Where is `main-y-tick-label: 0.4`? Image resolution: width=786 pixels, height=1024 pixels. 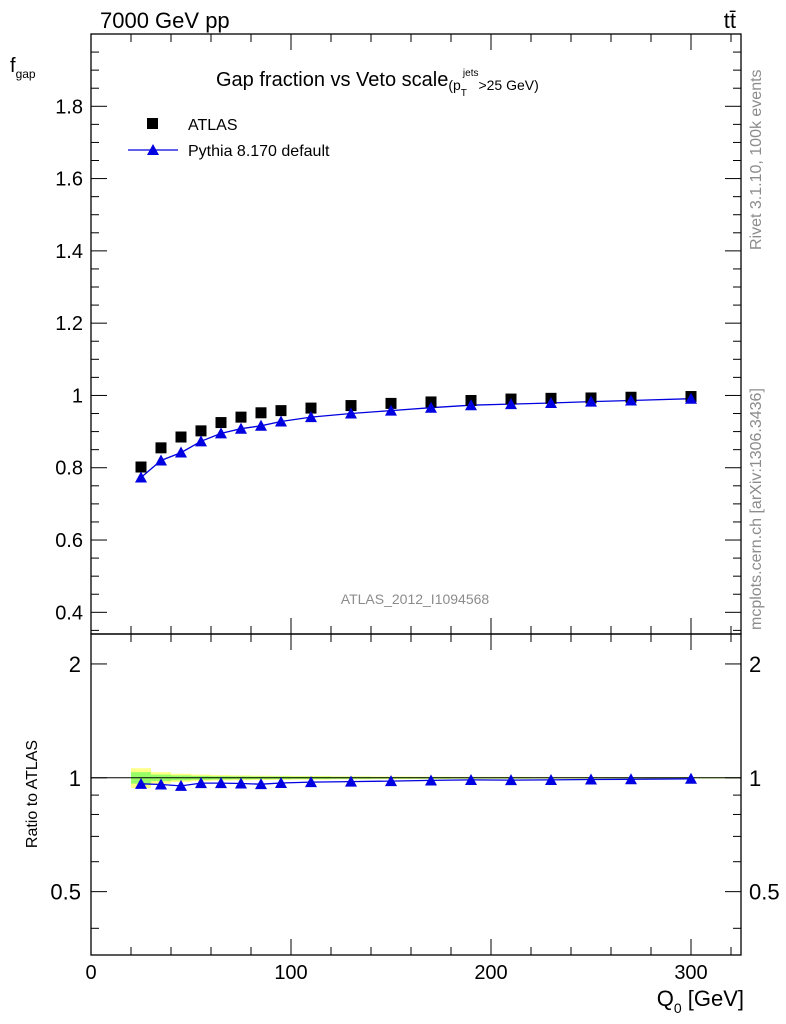 main-y-tick-label: 0.4 is located at coordinates (69, 613).